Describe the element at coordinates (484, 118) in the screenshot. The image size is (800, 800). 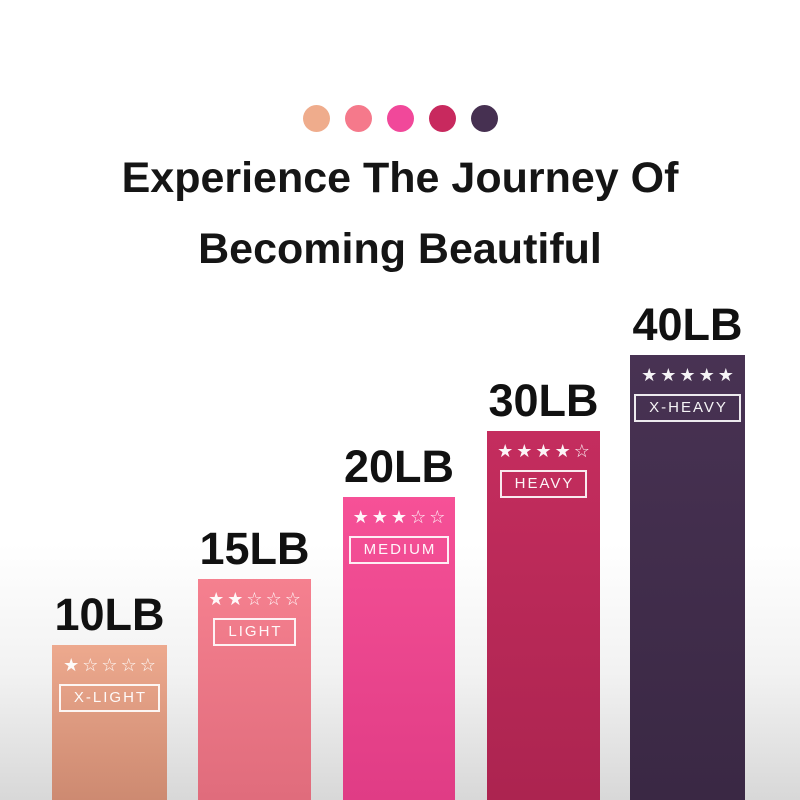
I see `palette-dot-x-heavy` at that location.